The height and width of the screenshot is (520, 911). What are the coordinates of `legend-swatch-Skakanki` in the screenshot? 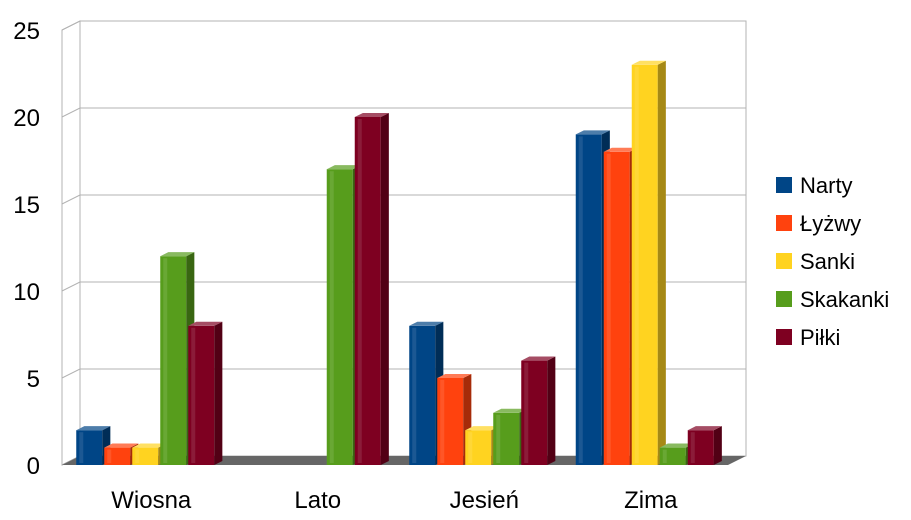 It's located at (784, 299).